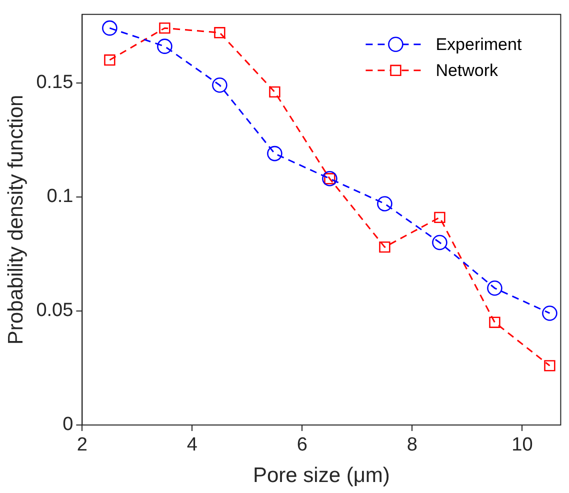 The height and width of the screenshot is (493, 569). What do you see at coordinates (467, 70) in the screenshot?
I see `legend-label: Network` at bounding box center [467, 70].